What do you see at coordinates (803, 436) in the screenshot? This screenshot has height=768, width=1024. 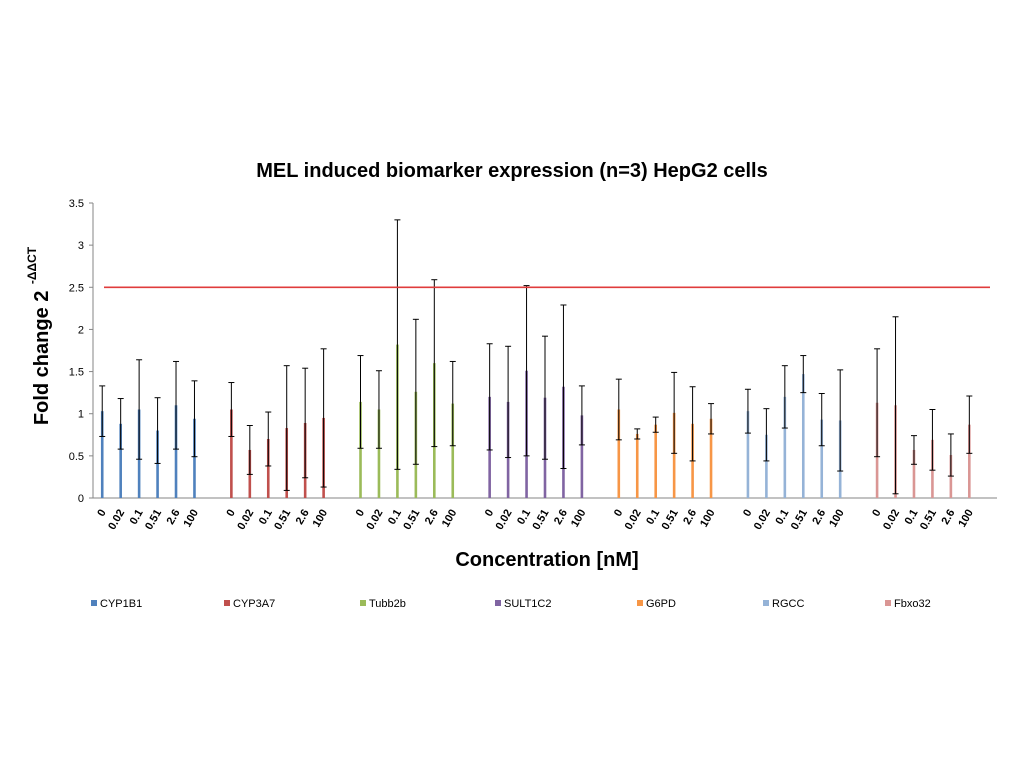 I see `bar-rgcc-0.51` at bounding box center [803, 436].